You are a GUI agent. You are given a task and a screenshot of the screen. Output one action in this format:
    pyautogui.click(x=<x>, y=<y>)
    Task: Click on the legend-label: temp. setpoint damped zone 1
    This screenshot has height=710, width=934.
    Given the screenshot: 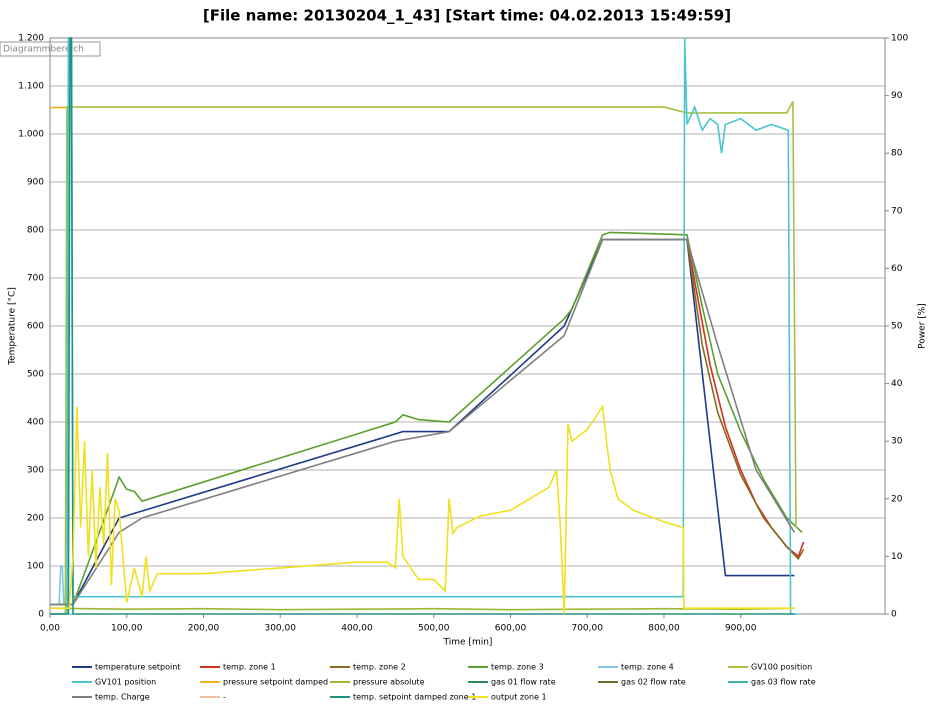 What is the action you would take?
    pyautogui.click(x=414, y=697)
    